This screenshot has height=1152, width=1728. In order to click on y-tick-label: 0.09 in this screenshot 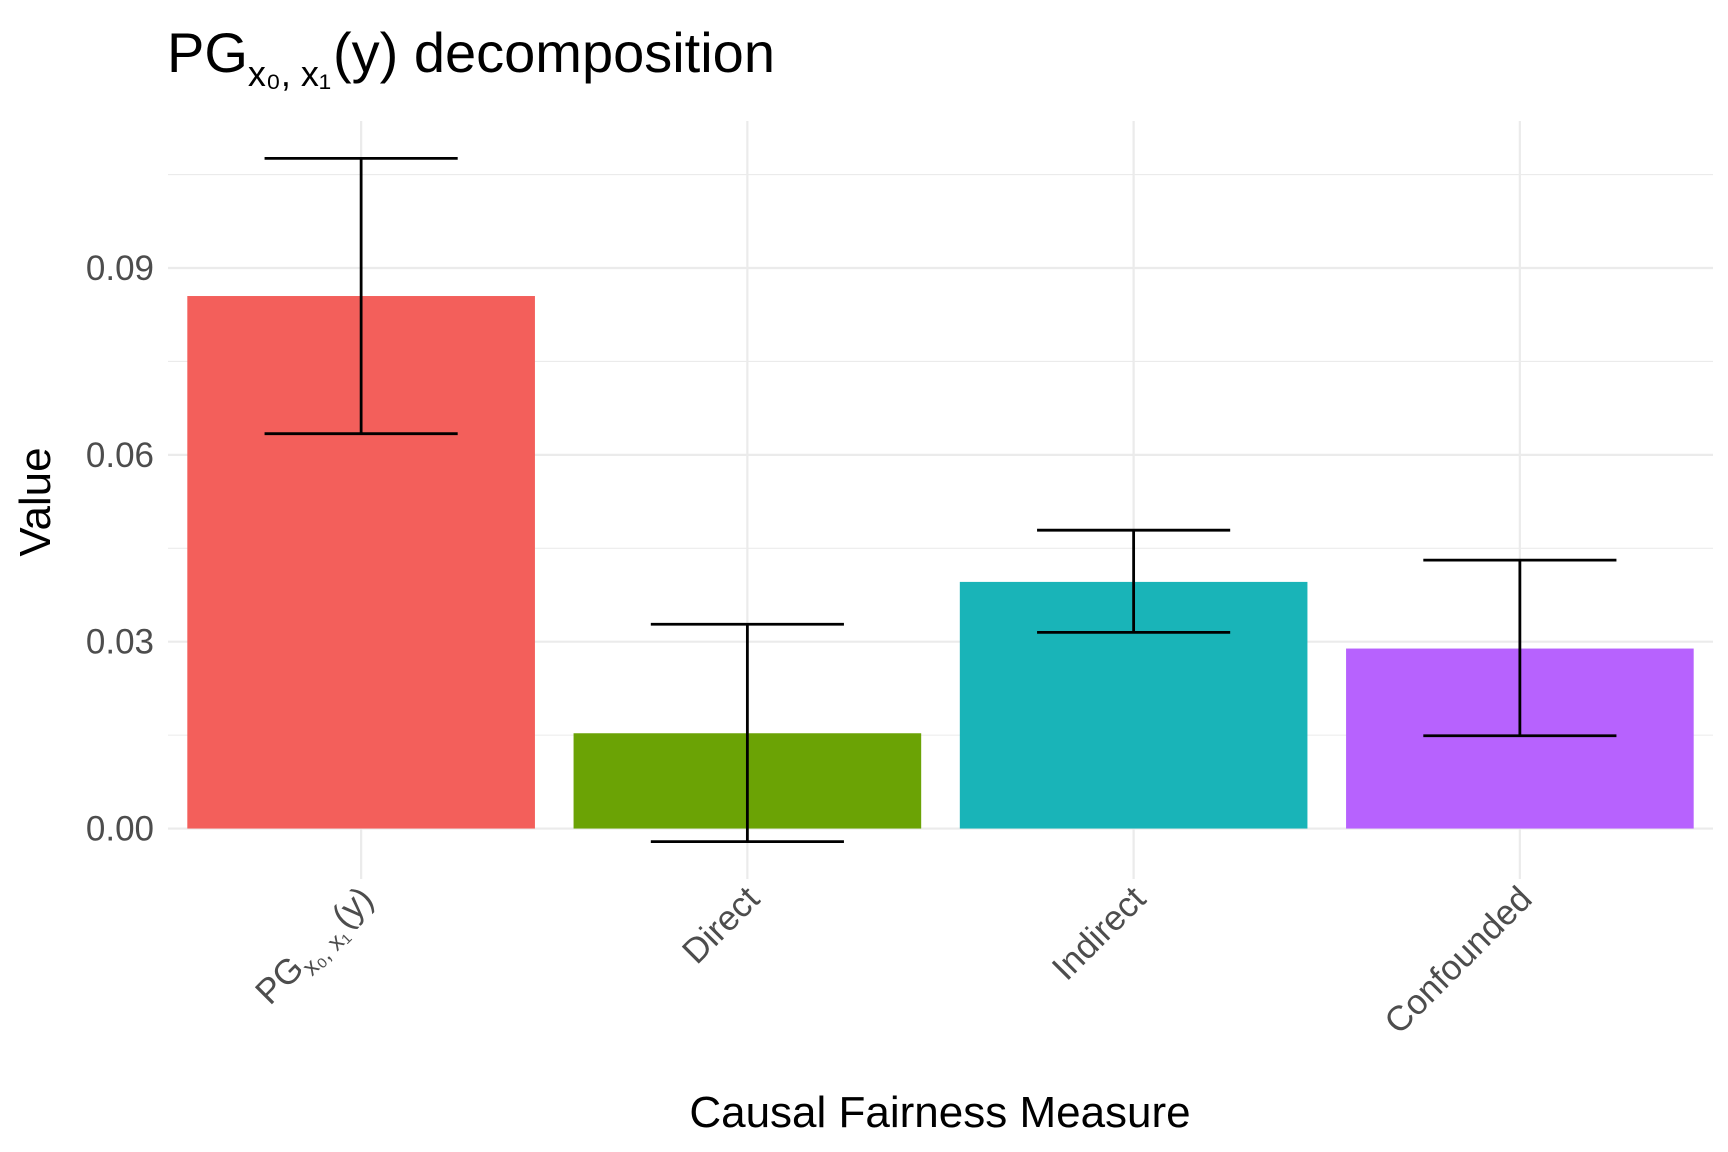, I will do `click(120, 268)`.